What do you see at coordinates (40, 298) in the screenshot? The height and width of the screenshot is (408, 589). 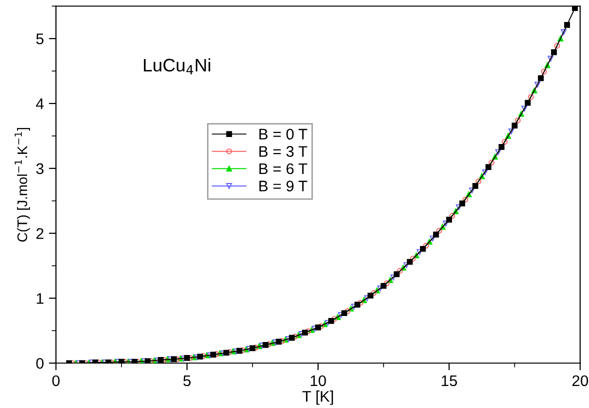 I see `y-tick-label: 1` at bounding box center [40, 298].